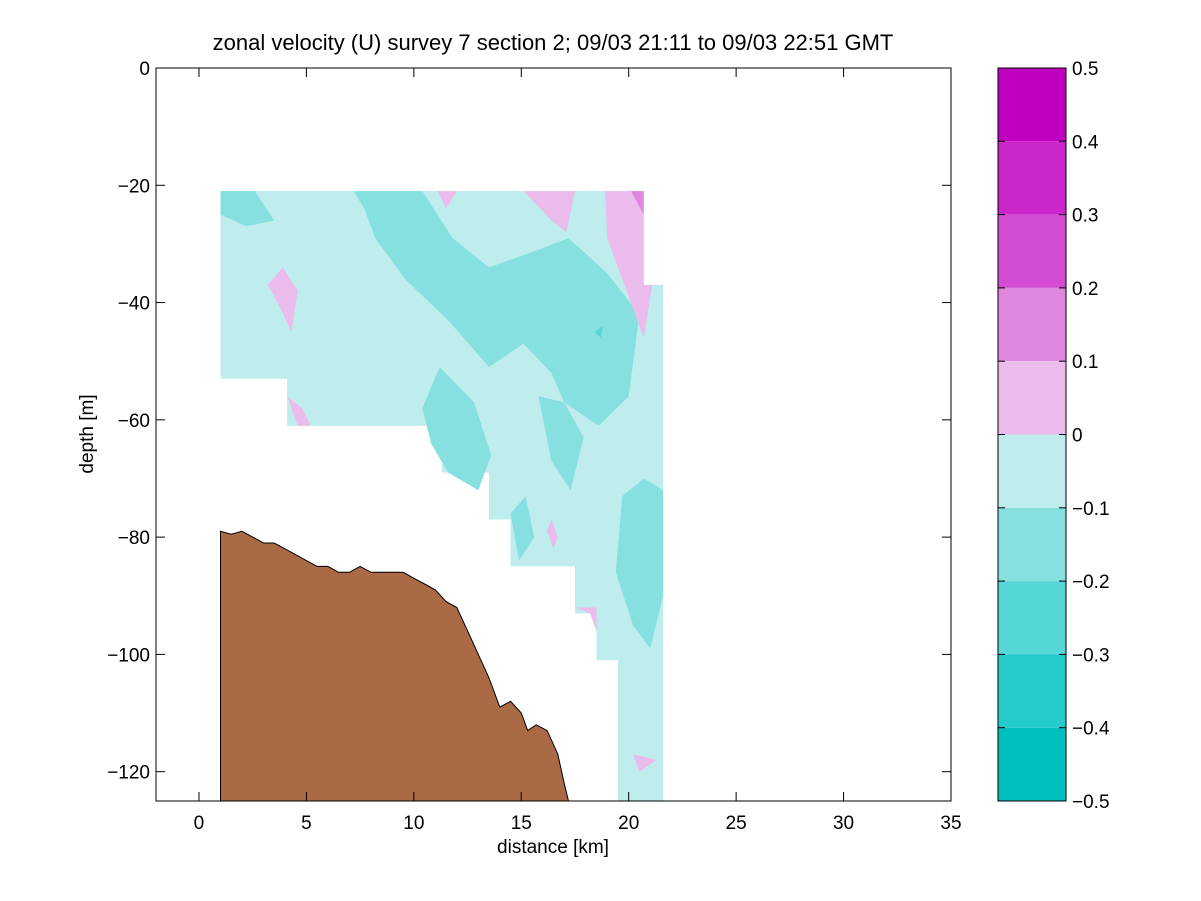 This screenshot has width=1201, height=901. Describe the element at coordinates (1091, 655) in the screenshot. I see `colorbar-tick-label: −0.3` at that location.